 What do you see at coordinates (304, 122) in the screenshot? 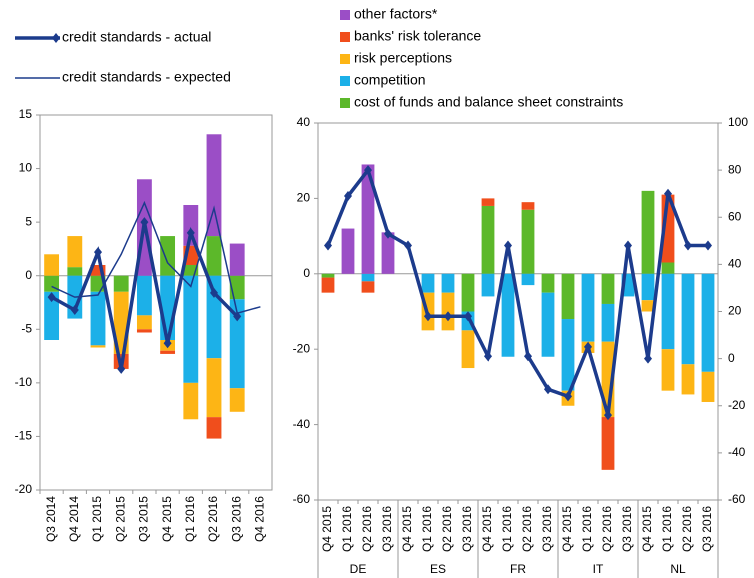
I see `y-tick-label: 40` at bounding box center [304, 122].